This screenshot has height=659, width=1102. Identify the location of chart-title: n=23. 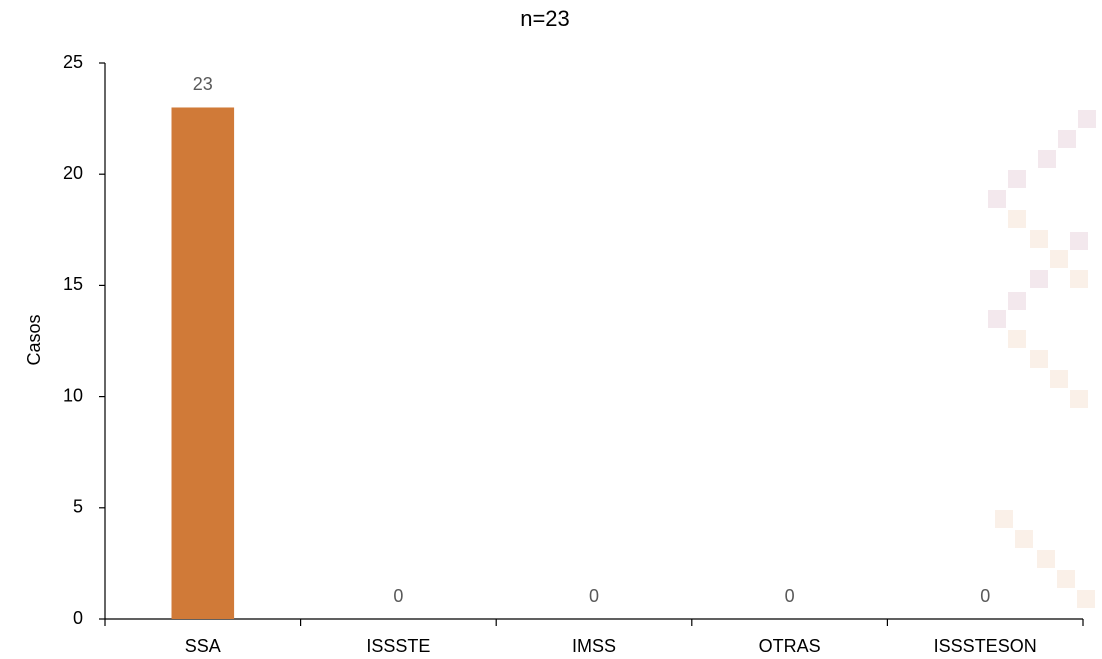
(545, 18).